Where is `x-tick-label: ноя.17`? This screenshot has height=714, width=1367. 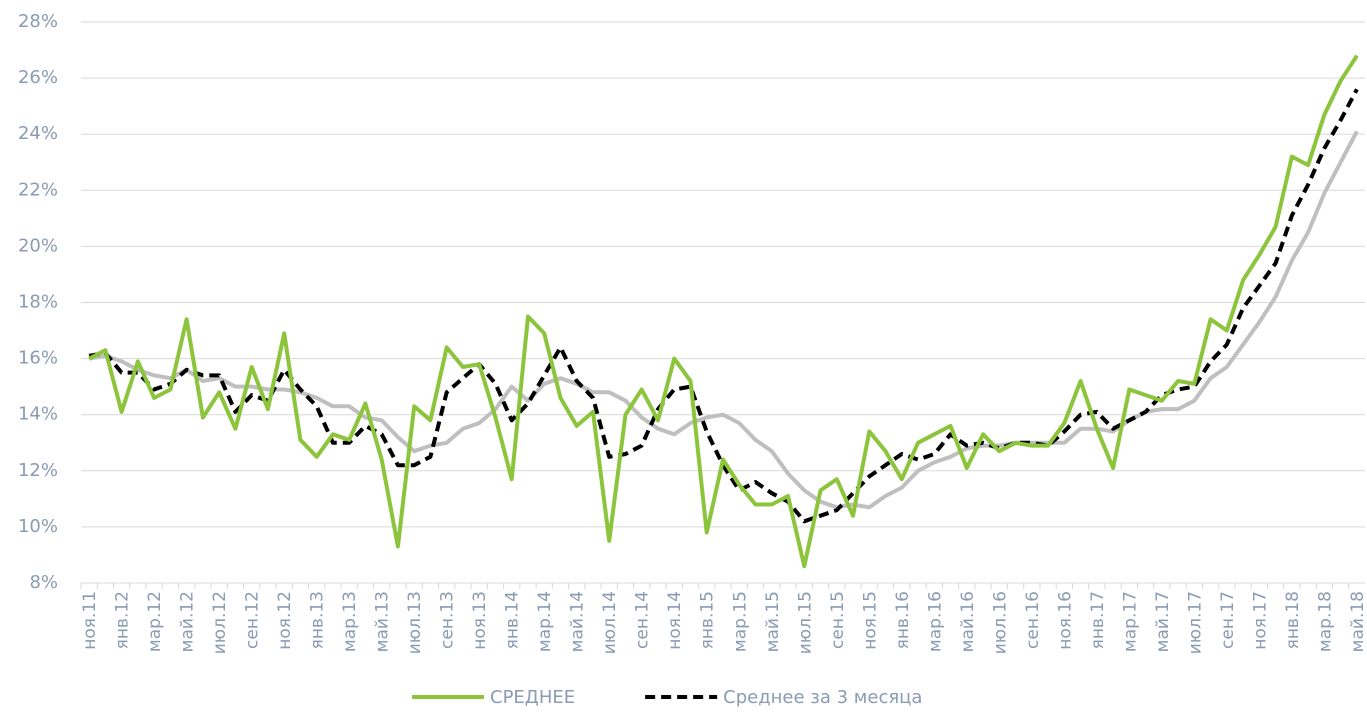 x-tick-label: ноя.17 is located at coordinates (1260, 620).